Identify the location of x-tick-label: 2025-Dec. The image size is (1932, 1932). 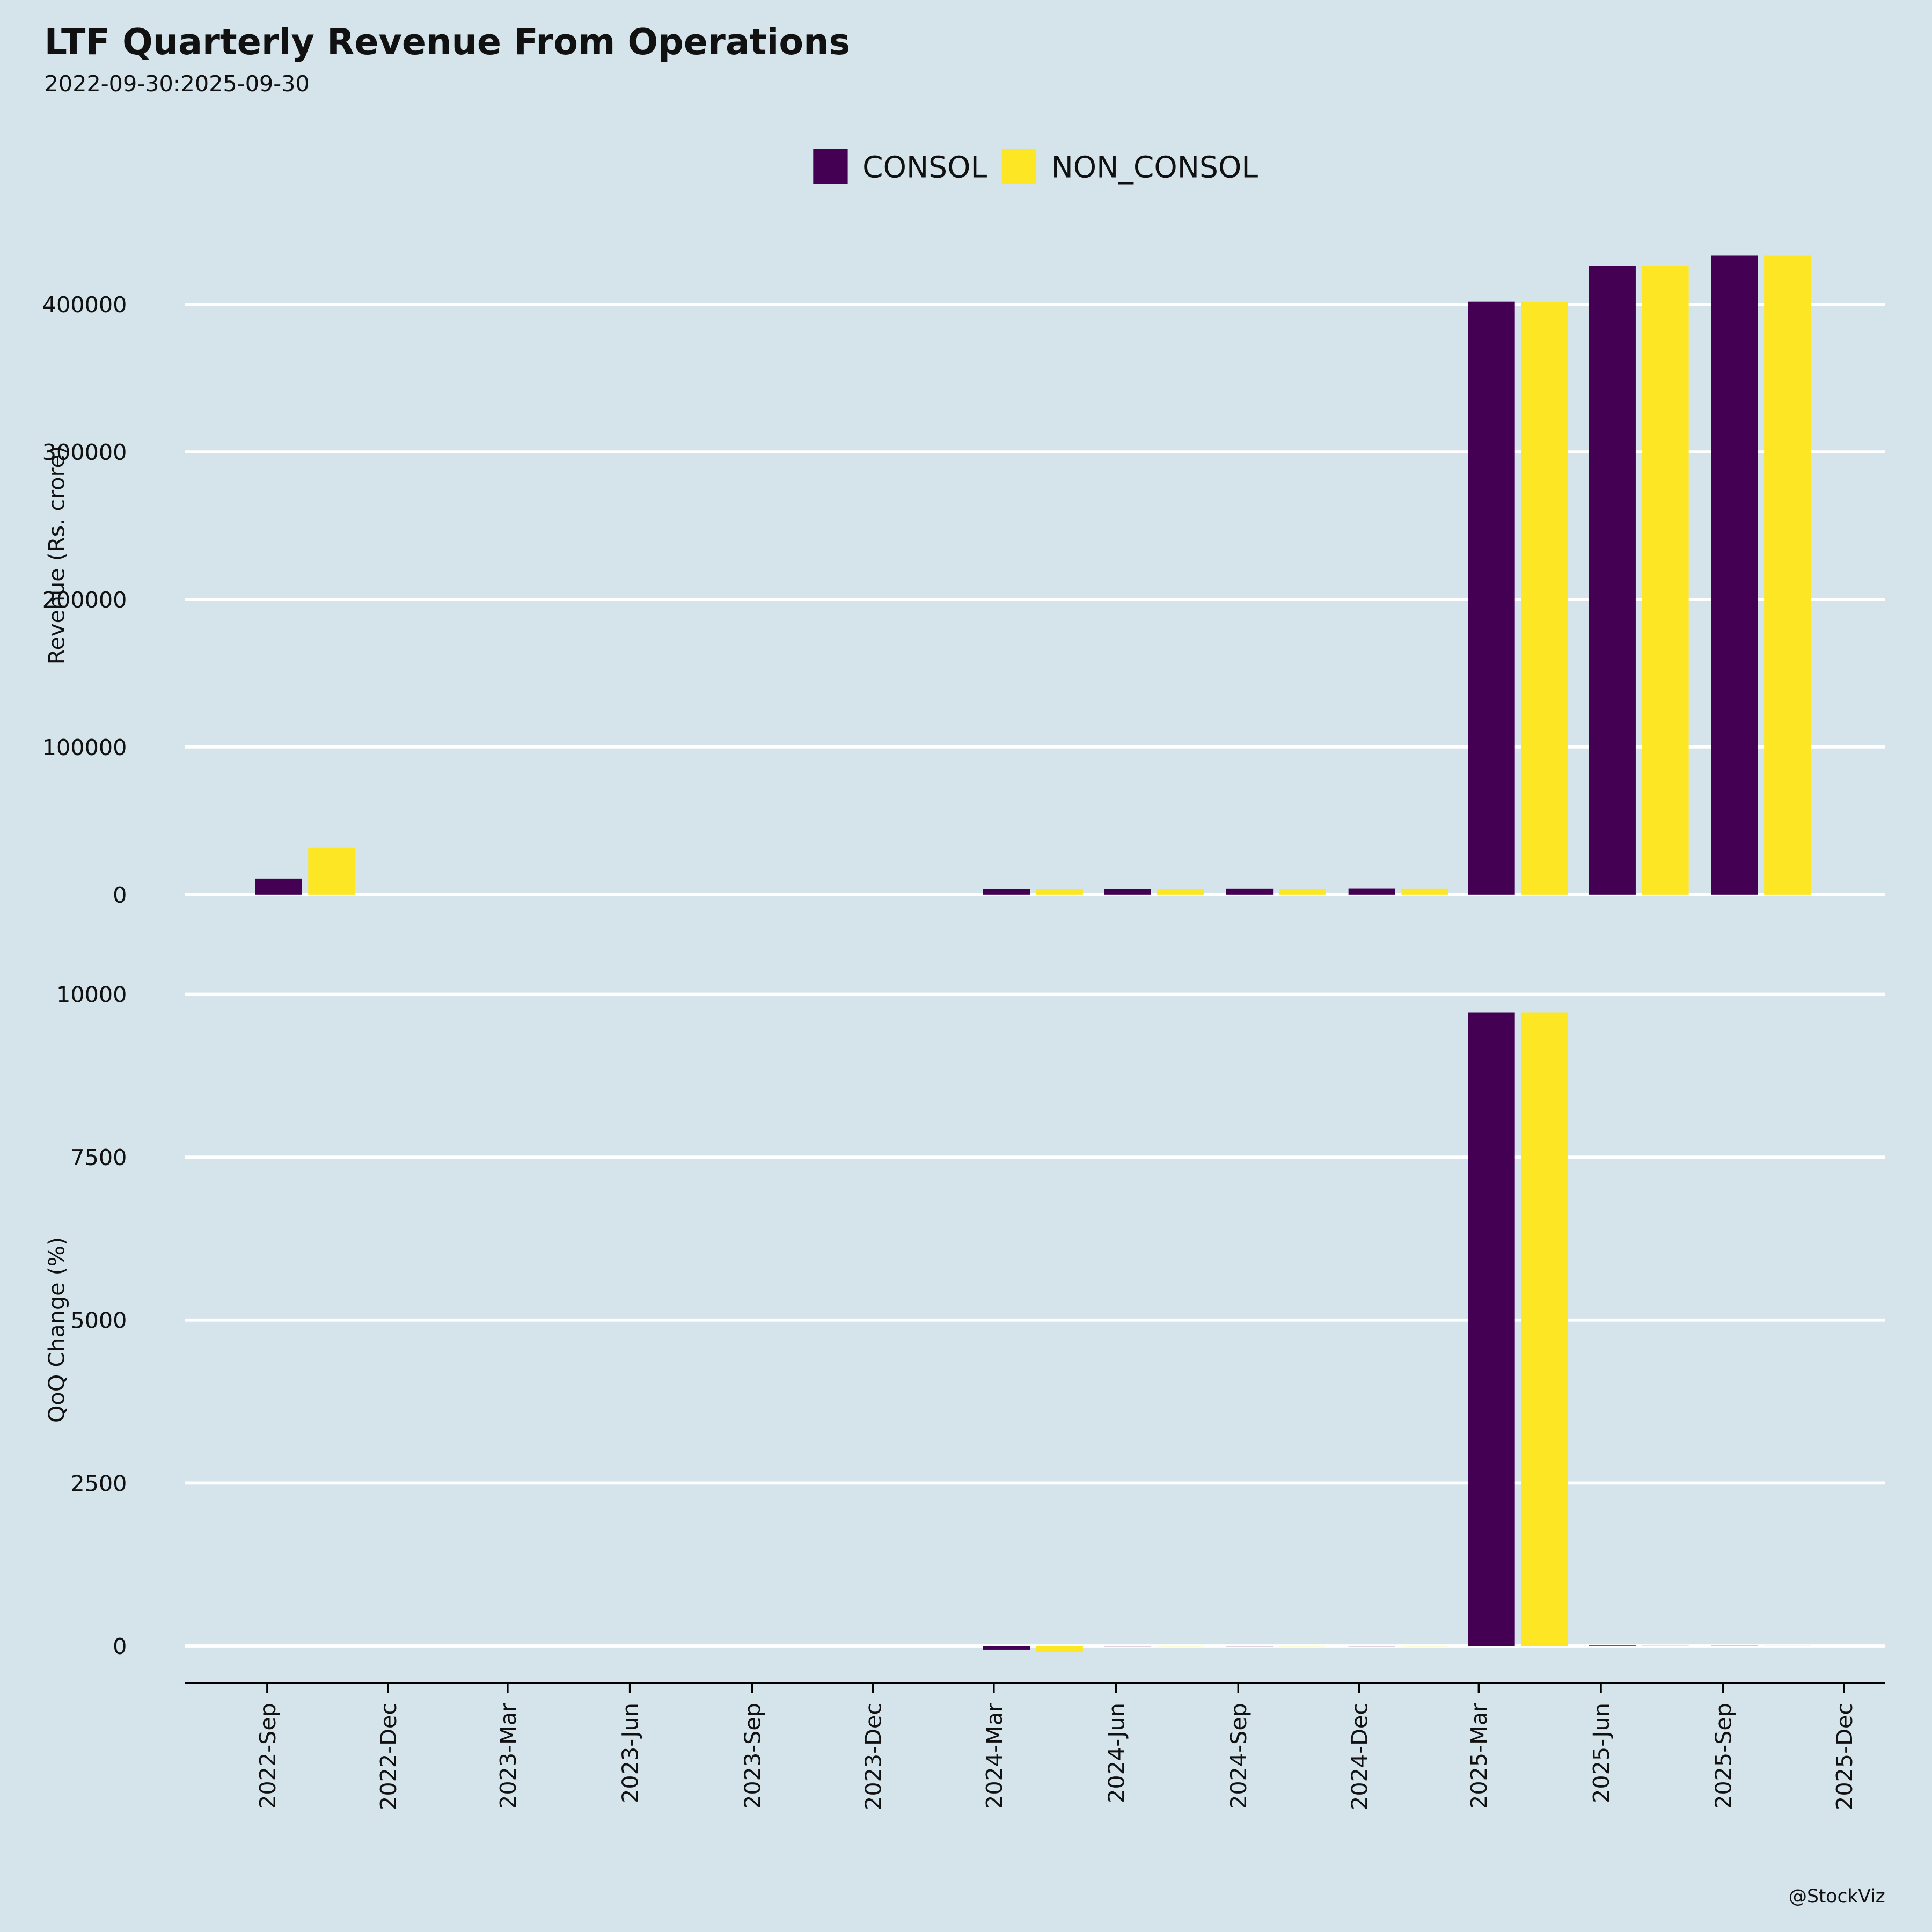
(1844, 1756).